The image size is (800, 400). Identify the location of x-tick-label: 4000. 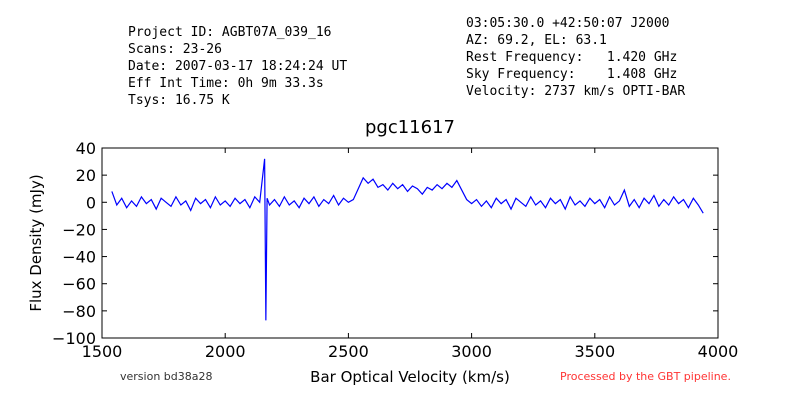
(718, 351).